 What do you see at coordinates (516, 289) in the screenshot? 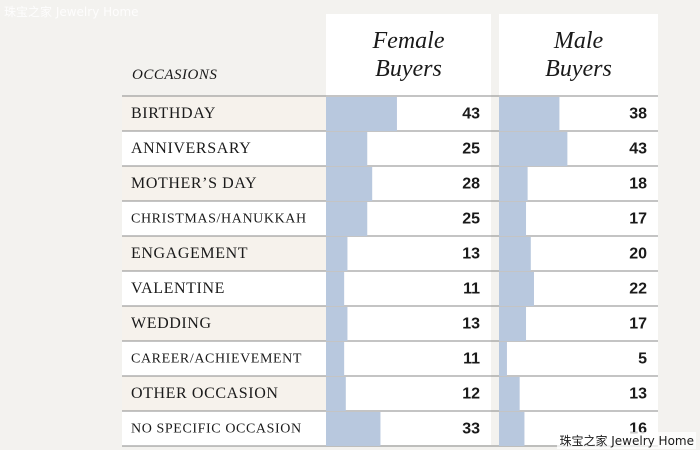
I see `bar-male-buyers-valentine` at bounding box center [516, 289].